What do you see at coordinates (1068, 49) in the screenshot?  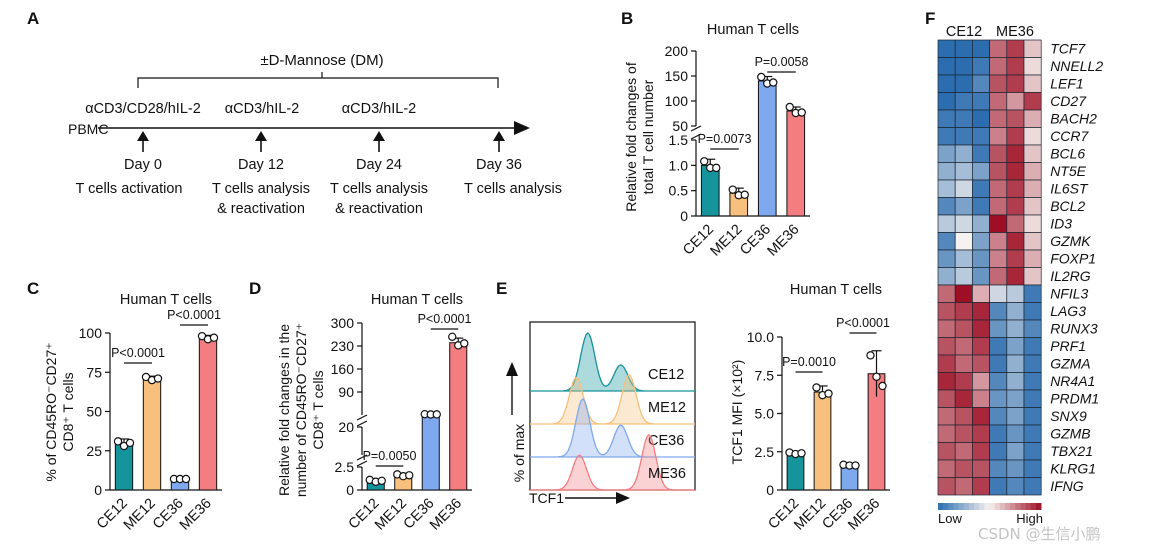 I see `gene-label: TCF7` at bounding box center [1068, 49].